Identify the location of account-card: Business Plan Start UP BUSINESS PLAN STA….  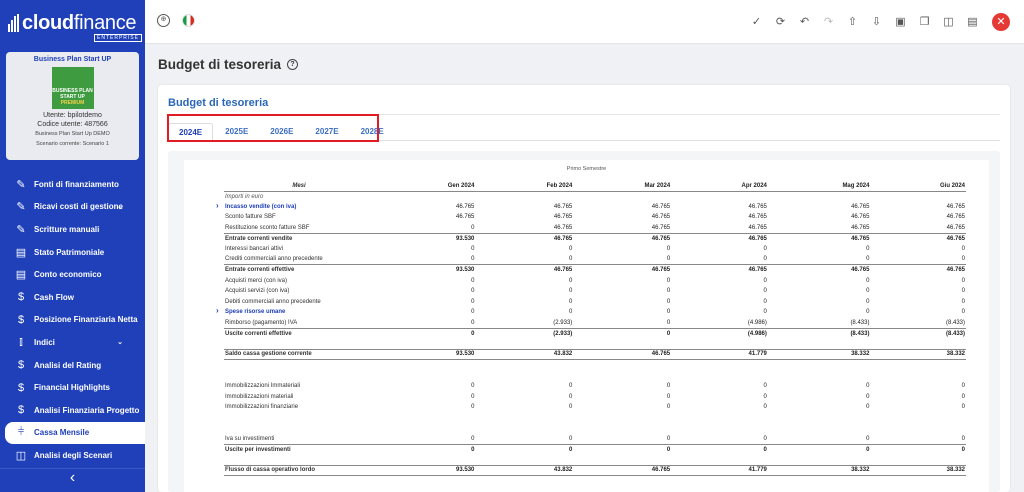
(72, 106).